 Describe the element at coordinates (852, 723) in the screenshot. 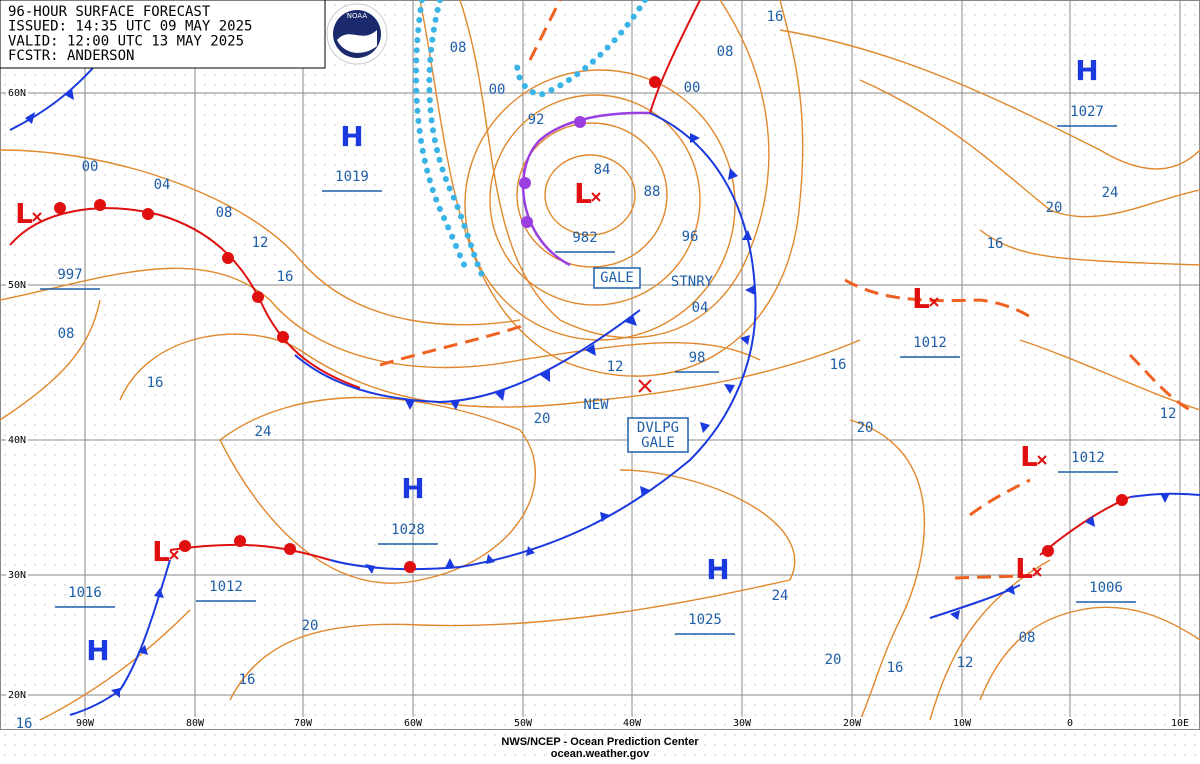

I see `longitude-label: 20W` at that location.